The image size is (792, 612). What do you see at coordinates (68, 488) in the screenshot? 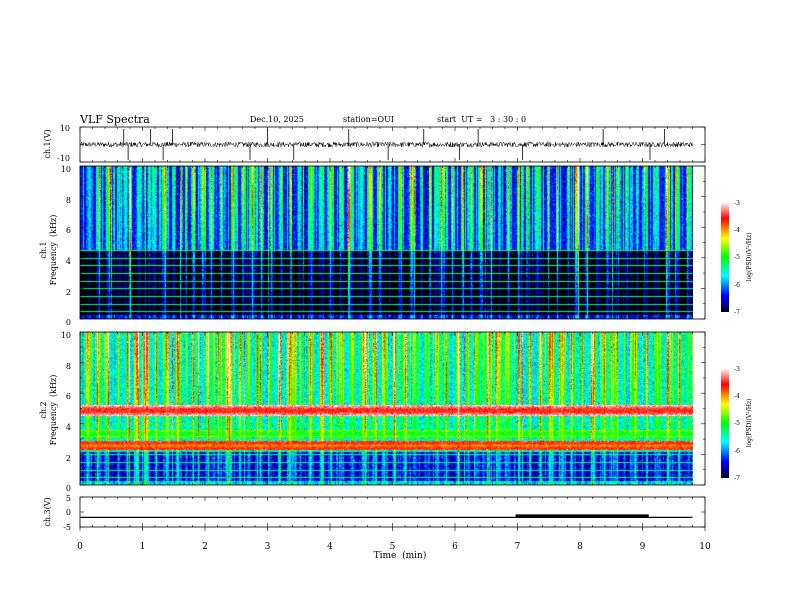
I see `ch2-ytick-0: 0` at bounding box center [68, 488].